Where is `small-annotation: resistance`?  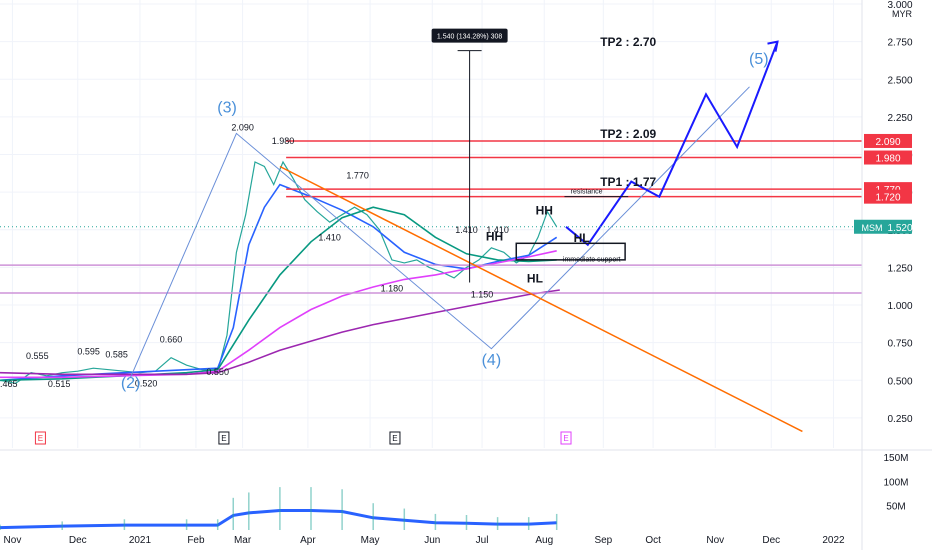 small-annotation: resistance is located at coordinates (587, 192).